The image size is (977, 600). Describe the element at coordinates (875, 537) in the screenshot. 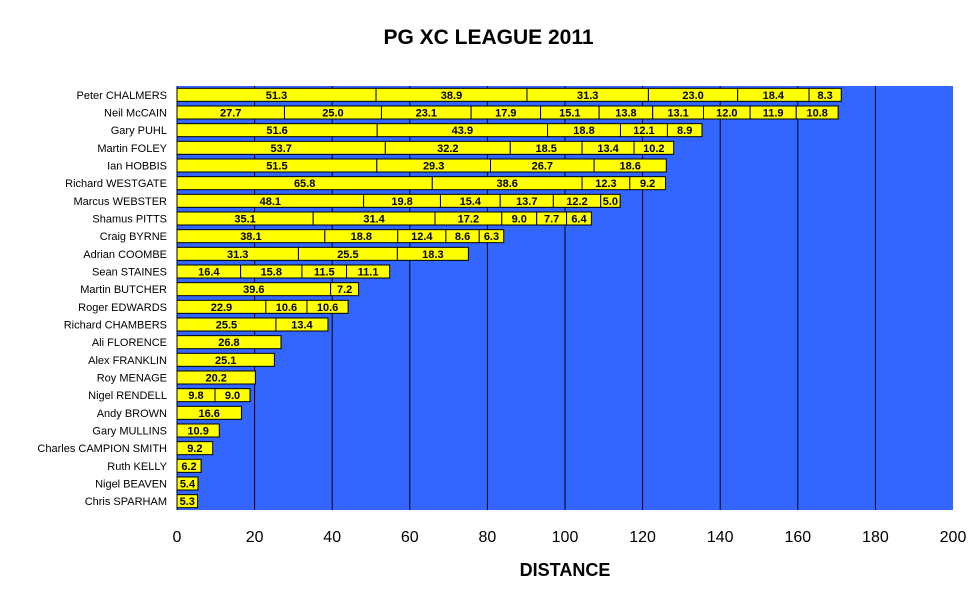

I see `x-tick-label: 180` at that location.